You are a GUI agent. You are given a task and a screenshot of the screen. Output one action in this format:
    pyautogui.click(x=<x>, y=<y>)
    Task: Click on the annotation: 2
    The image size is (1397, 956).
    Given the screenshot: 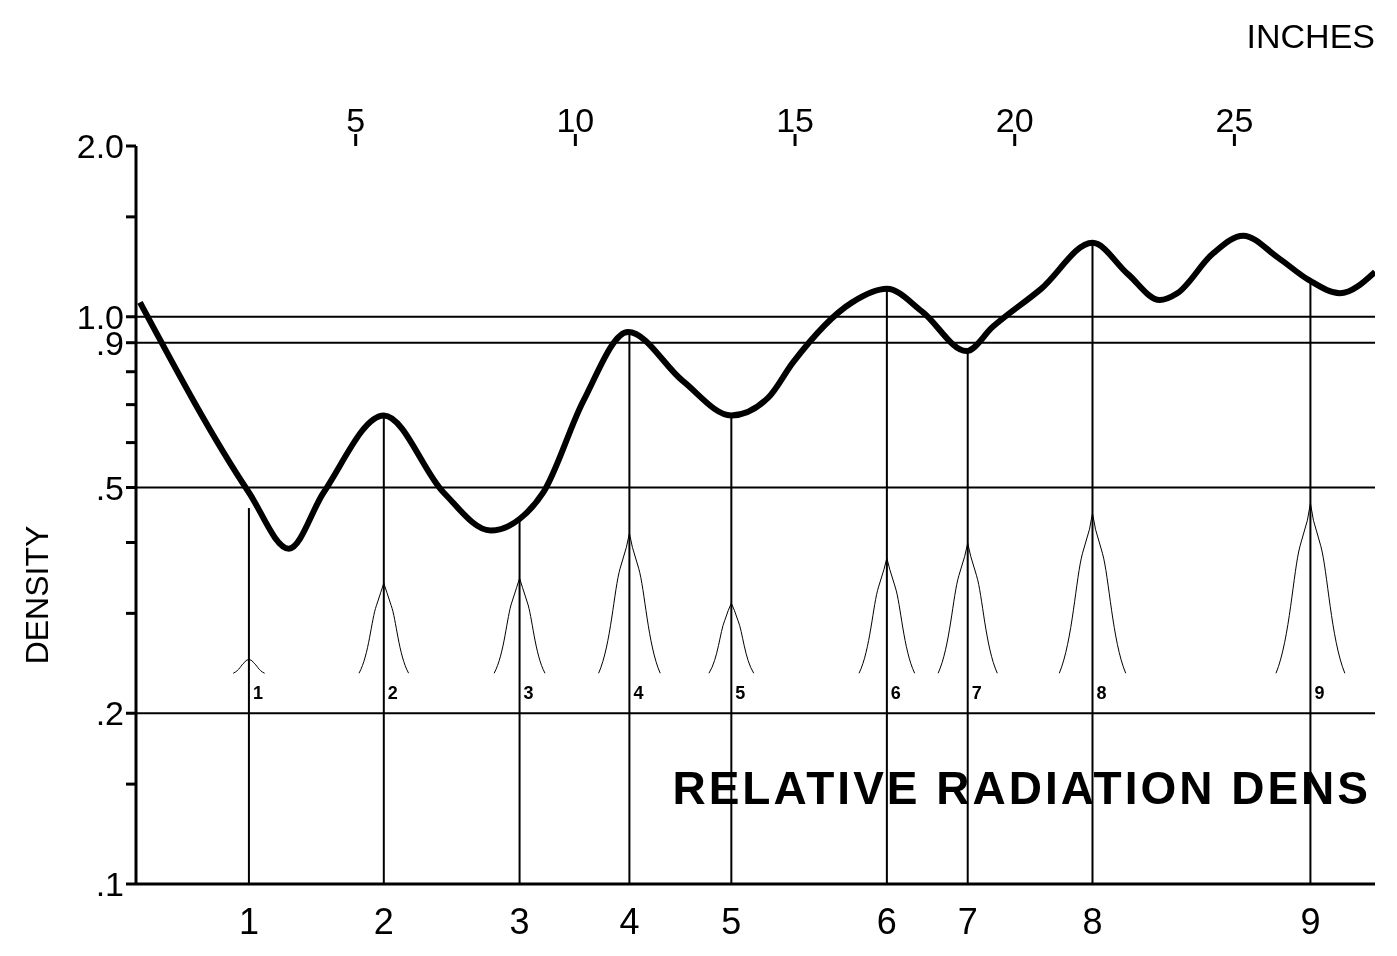 What is the action you would take?
    pyautogui.click(x=392, y=693)
    